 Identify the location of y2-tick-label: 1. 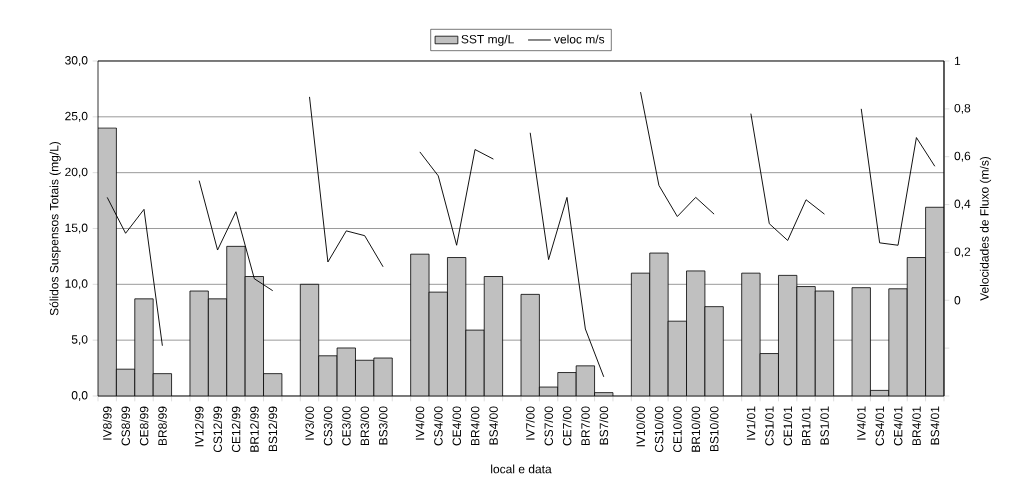
(957, 61).